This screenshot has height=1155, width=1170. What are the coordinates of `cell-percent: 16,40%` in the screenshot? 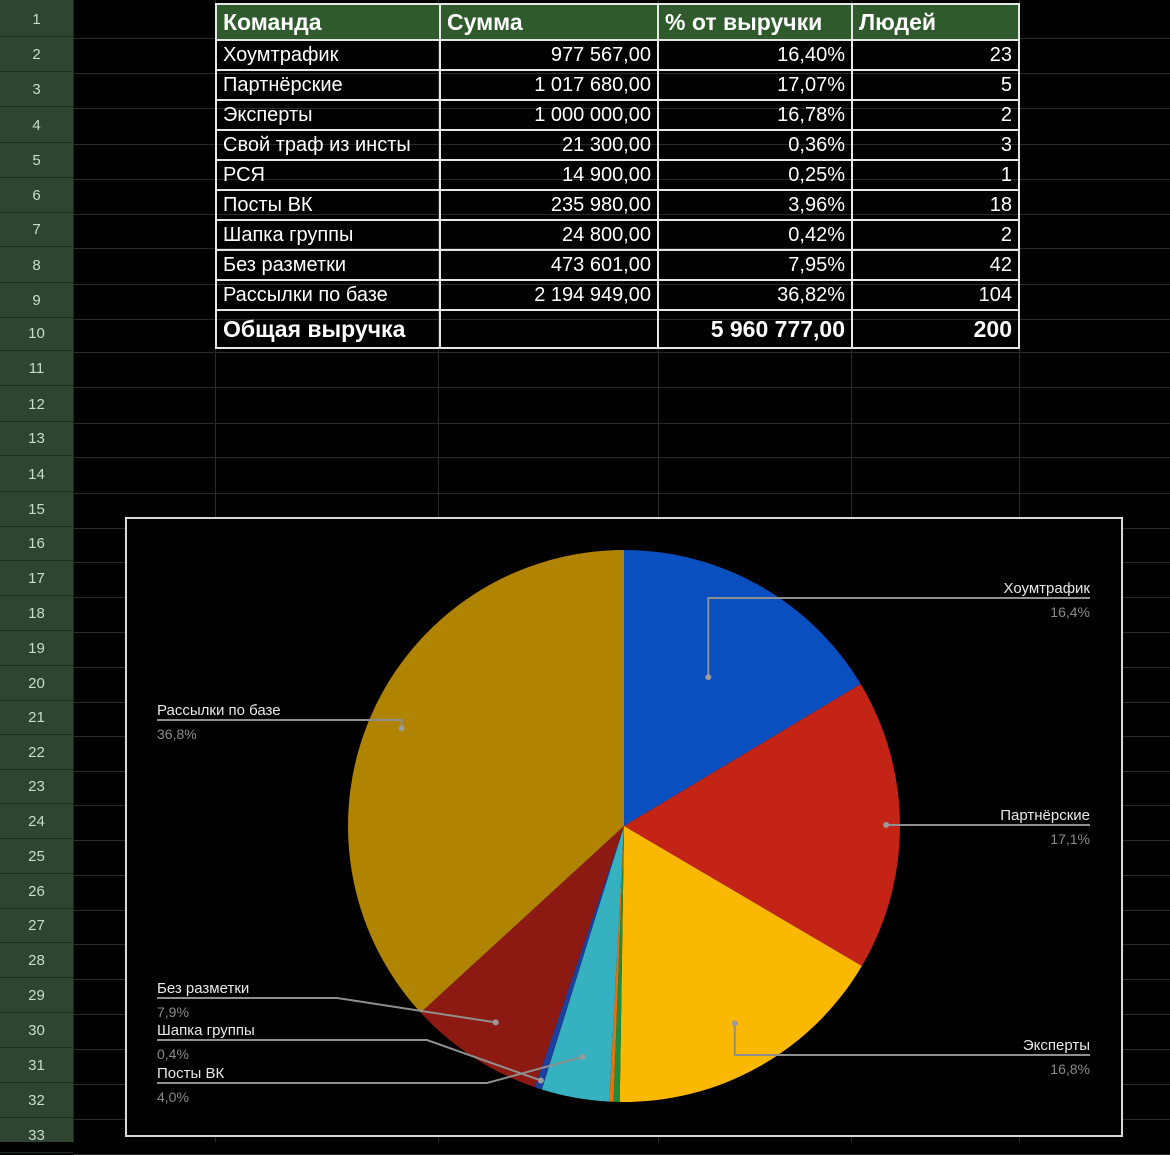 It's located at (755, 55).